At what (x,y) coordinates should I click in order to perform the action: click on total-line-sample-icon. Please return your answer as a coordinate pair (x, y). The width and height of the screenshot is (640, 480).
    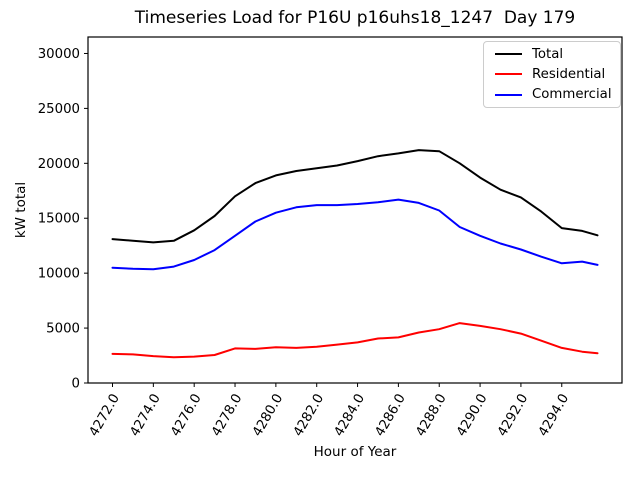
    Looking at the image, I should click on (508, 54).